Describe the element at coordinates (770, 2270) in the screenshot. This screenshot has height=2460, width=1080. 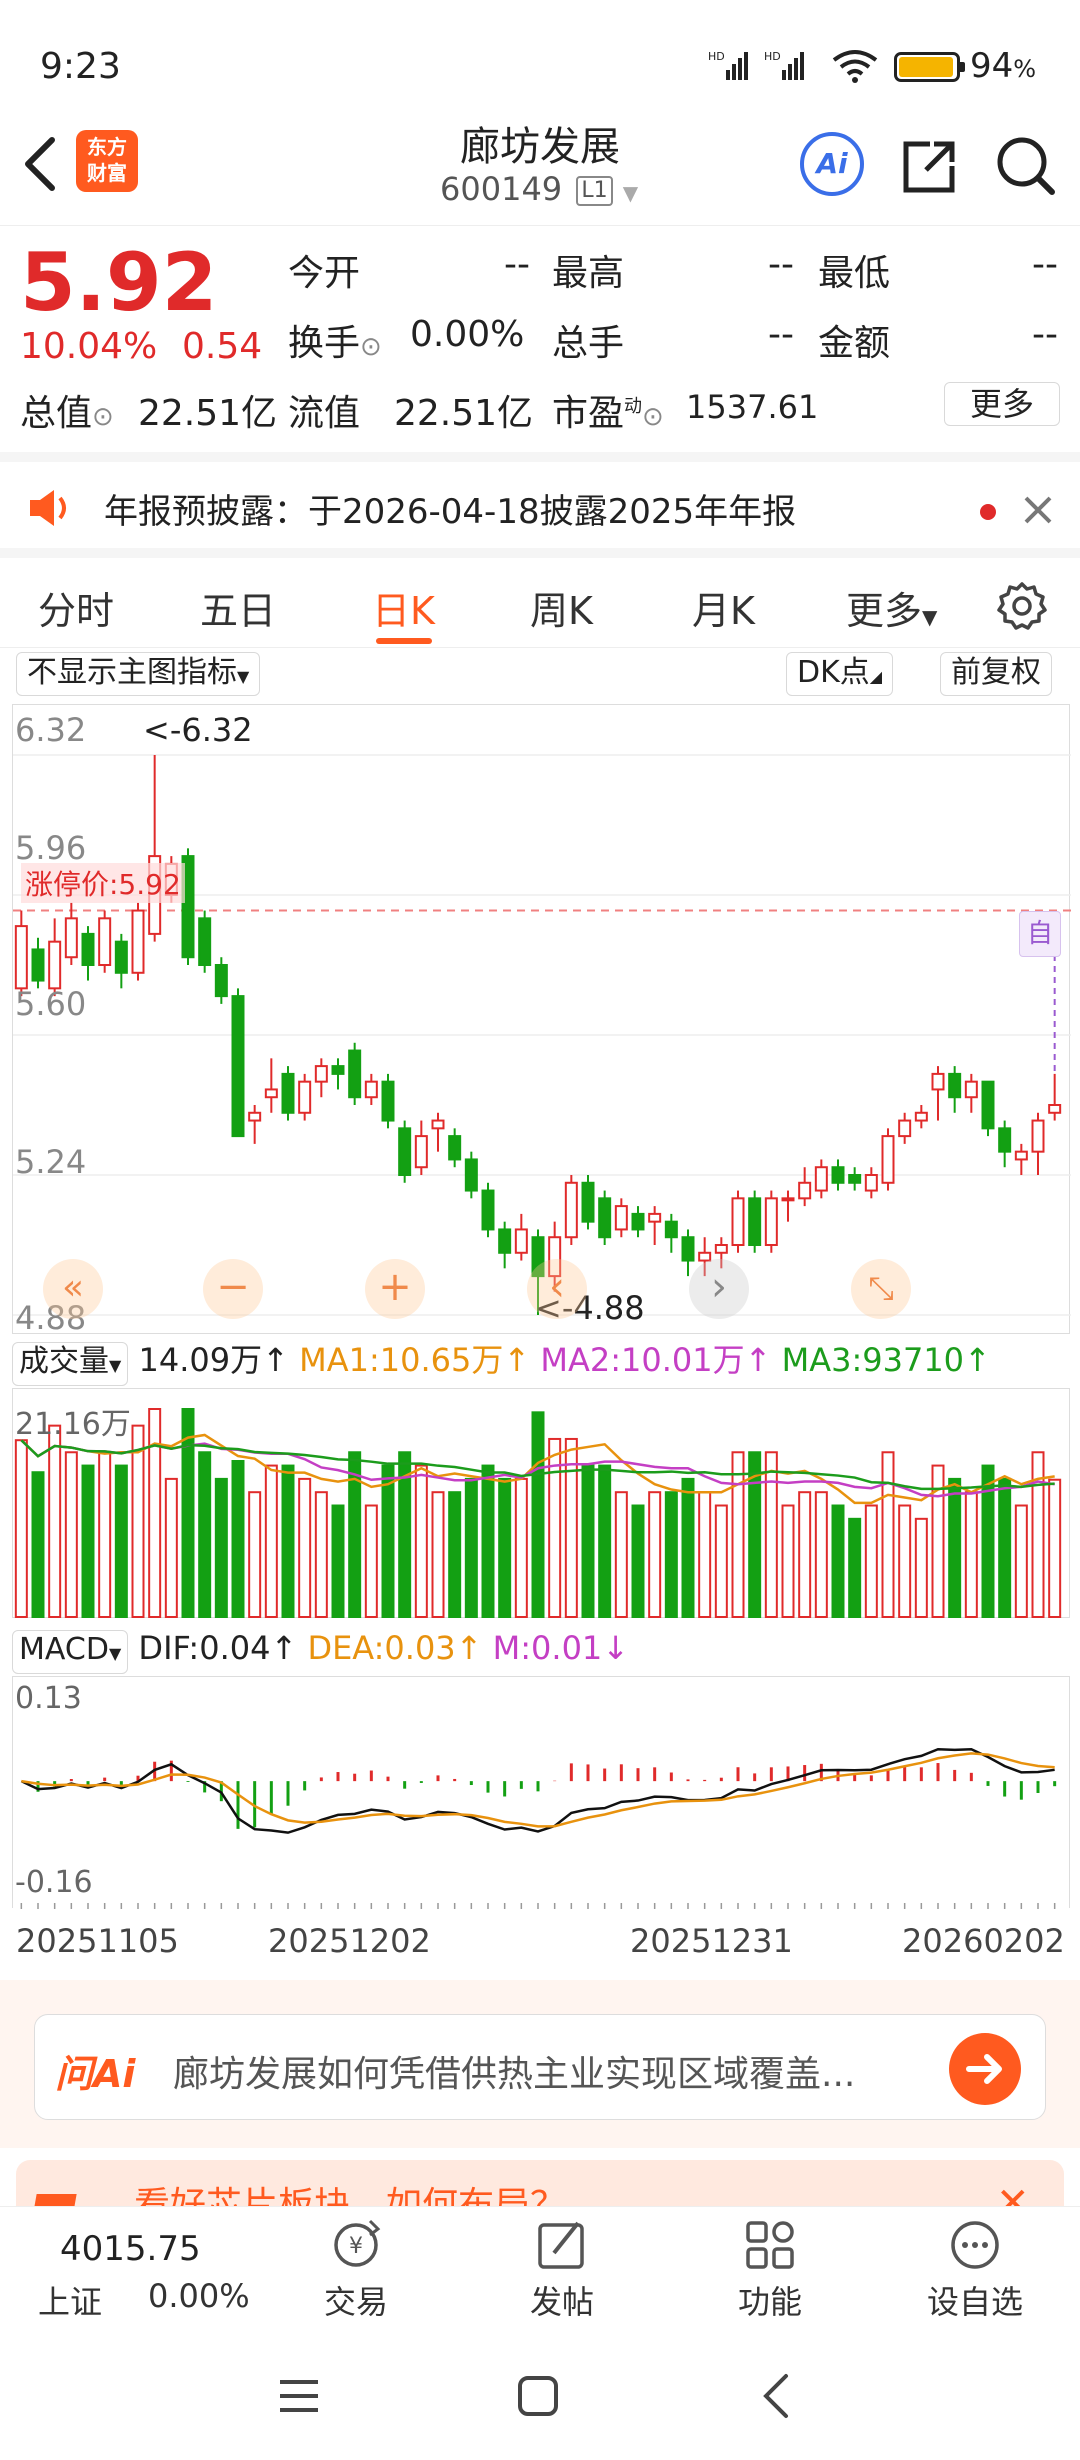
I see `nav-functions: 功能` at that location.